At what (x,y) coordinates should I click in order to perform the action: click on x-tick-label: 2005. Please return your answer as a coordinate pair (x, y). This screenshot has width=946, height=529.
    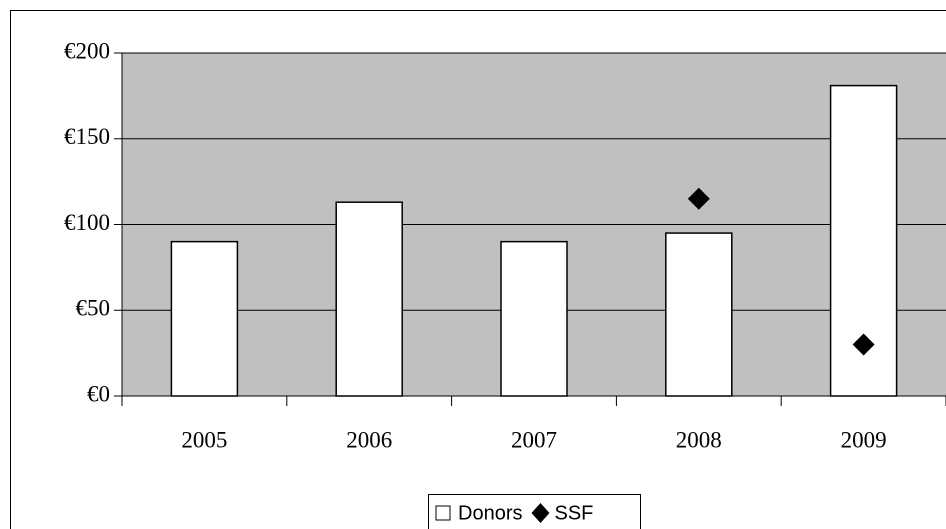
    Looking at the image, I should click on (204, 439).